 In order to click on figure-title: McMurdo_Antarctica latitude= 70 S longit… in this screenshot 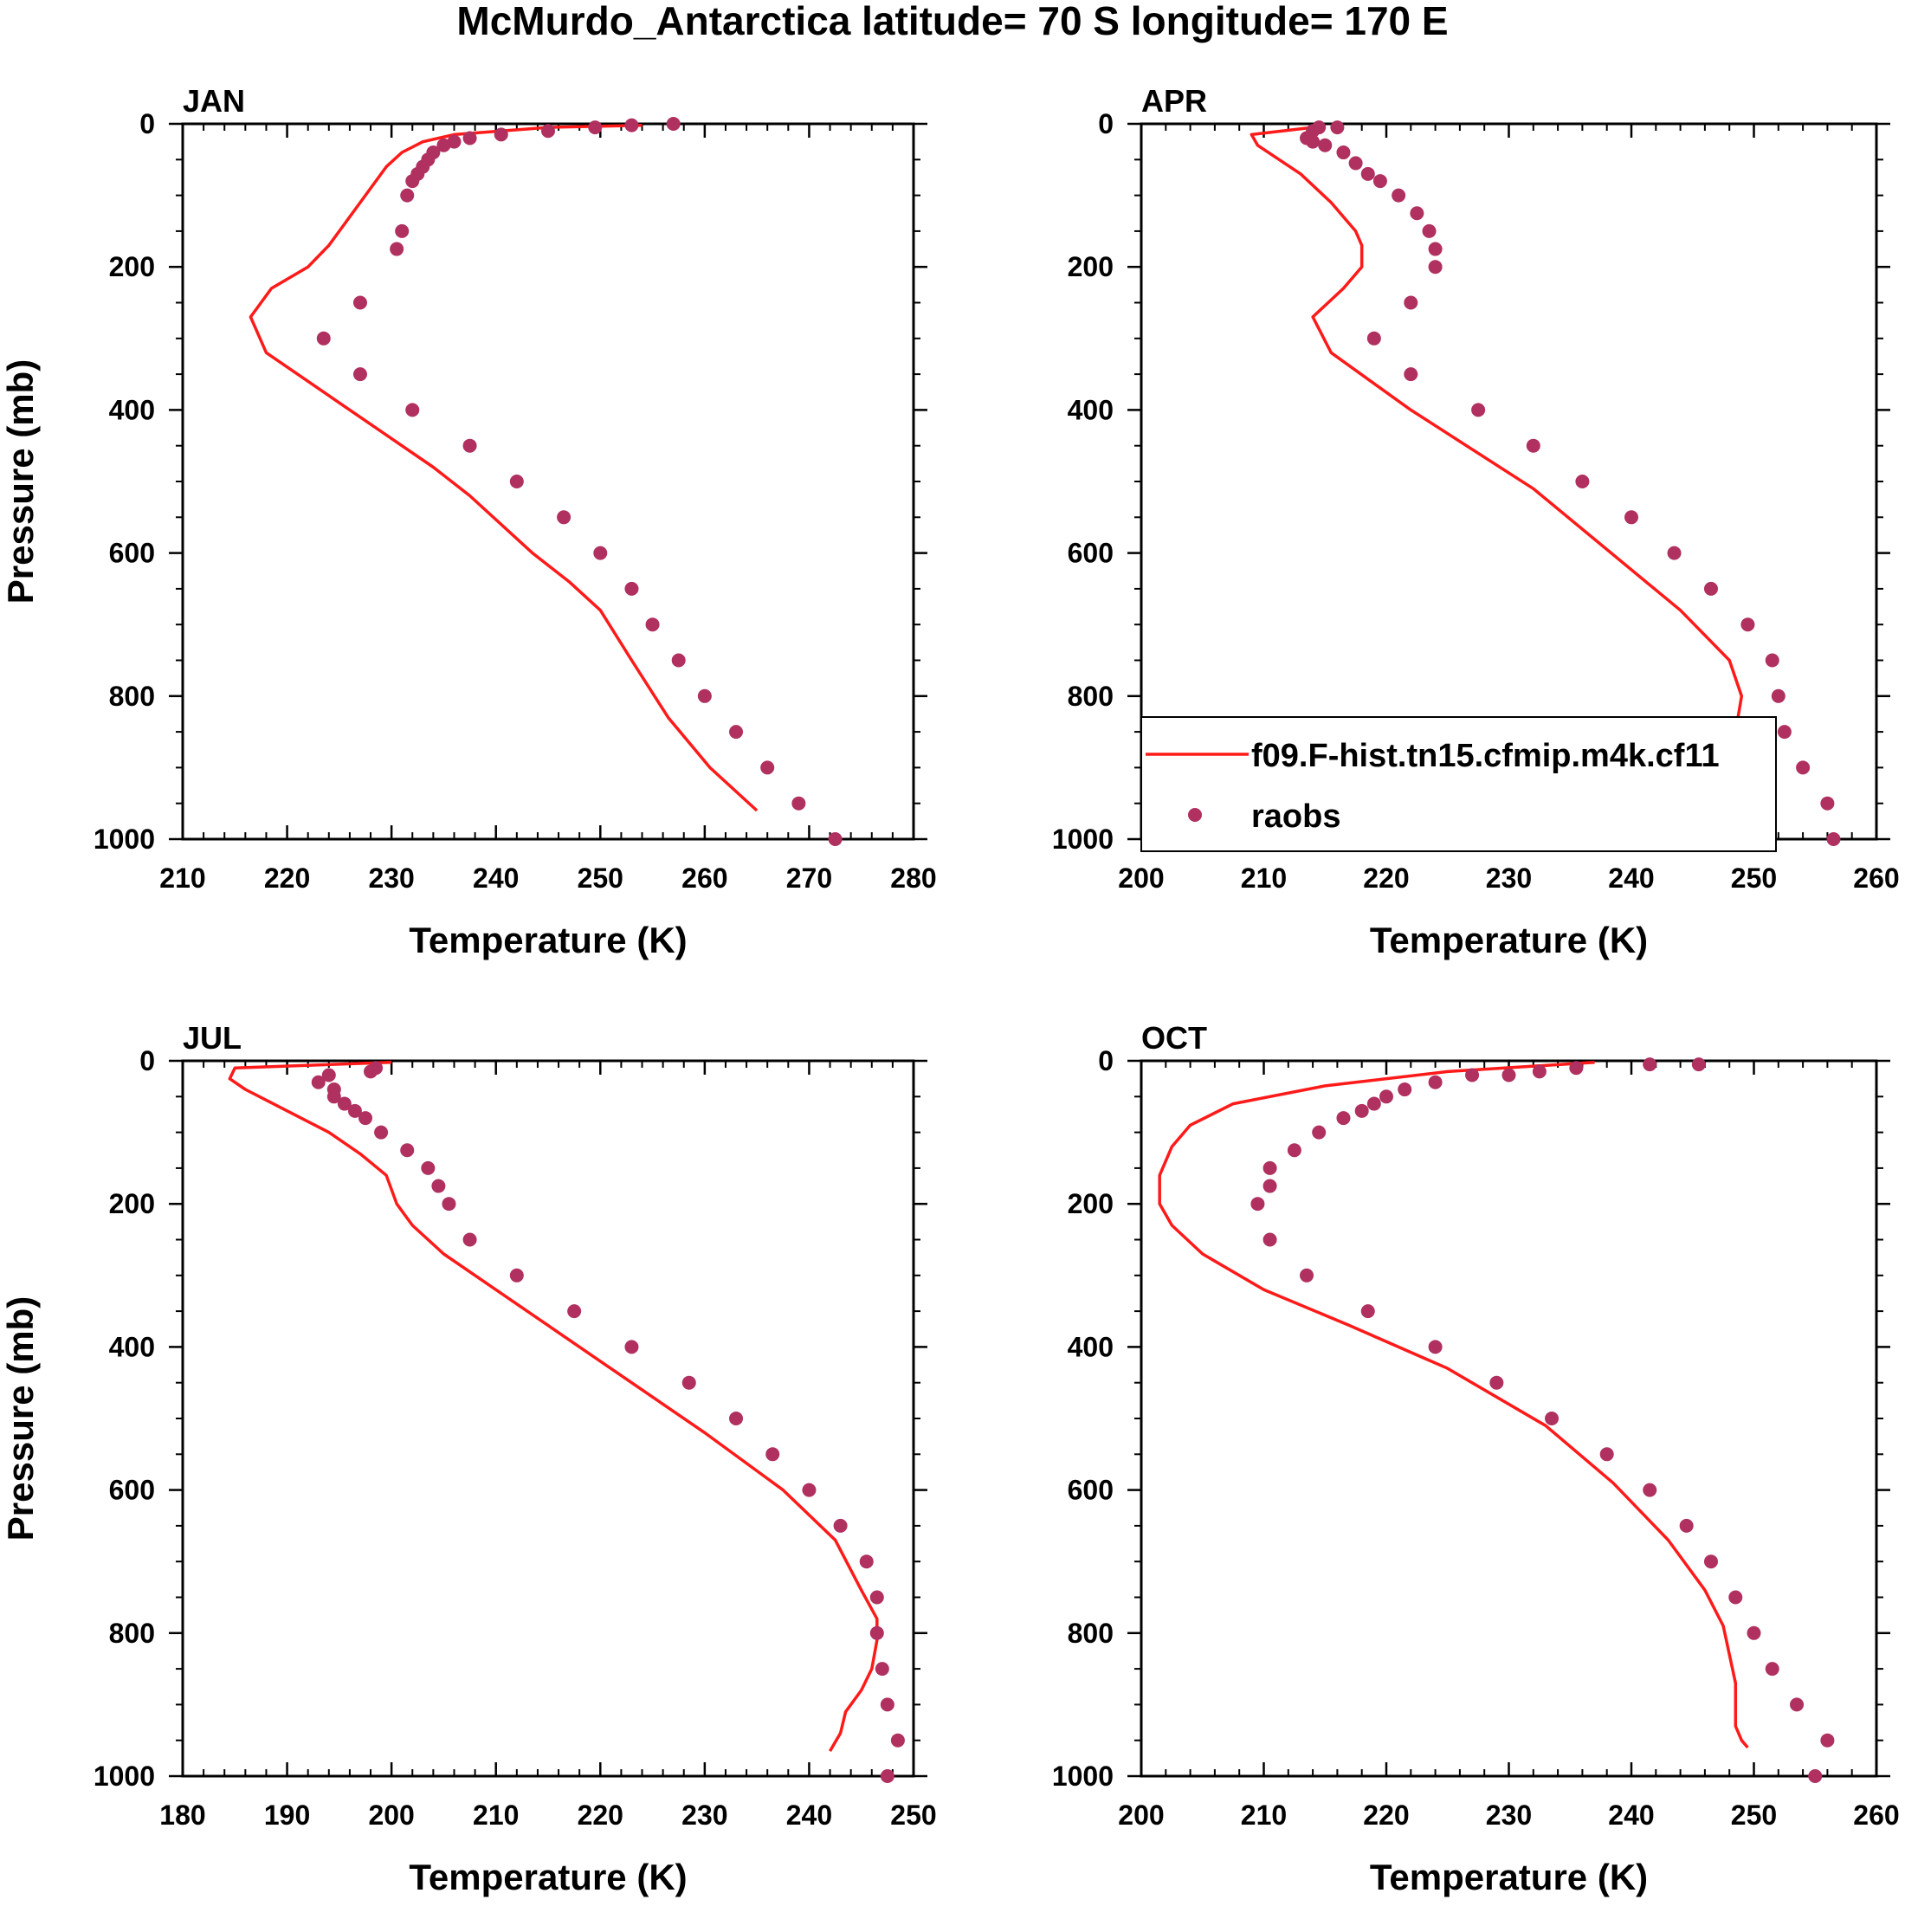, I will do `click(952, 21)`.